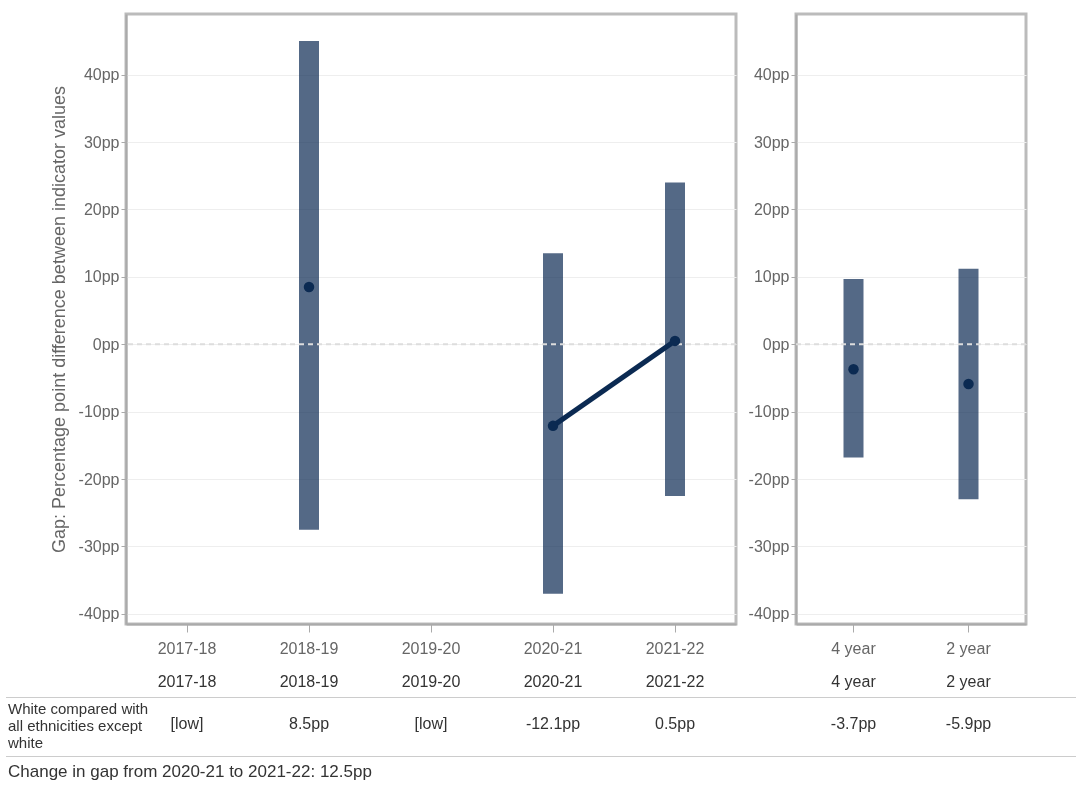 The width and height of the screenshot is (1080, 795). Describe the element at coordinates (853, 723) in the screenshot. I see `data-label: -3.7pp` at that location.